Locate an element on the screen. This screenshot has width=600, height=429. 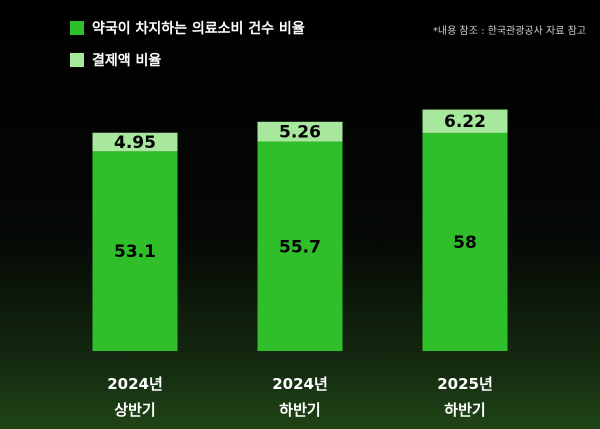
legend-label: 결제액 비율 is located at coordinates (127, 61).